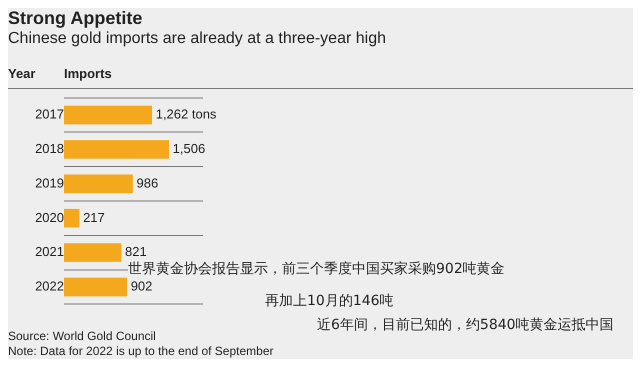 This screenshot has height=367, width=641. Describe the element at coordinates (75, 18) in the screenshot. I see `chart-title: Strong Appetite` at that location.